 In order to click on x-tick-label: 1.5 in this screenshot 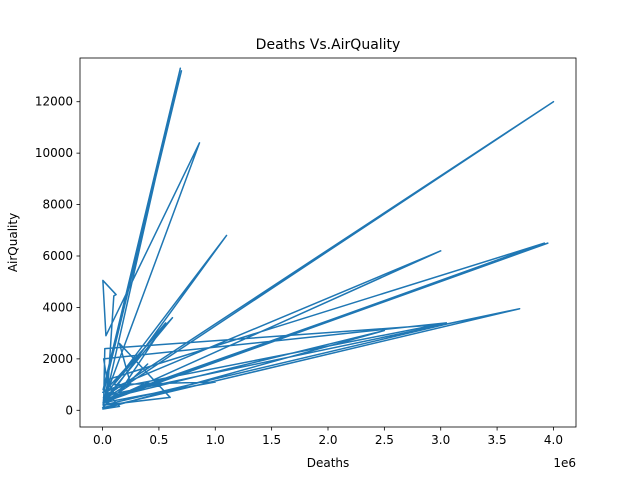, I will do `click(271, 440)`.